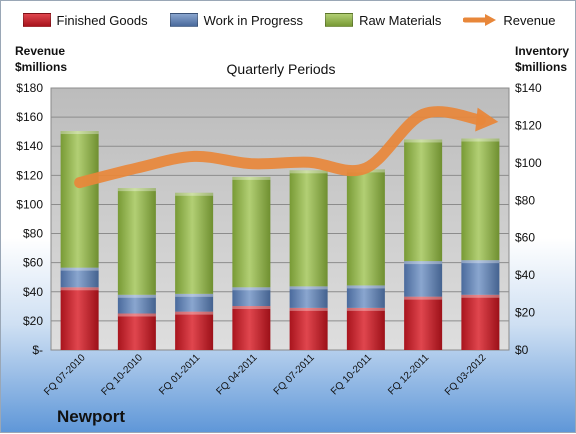 The width and height of the screenshot is (576, 434). Describe the element at coordinates (29, 175) in the screenshot. I see `left-tick-label: $120` at that location.